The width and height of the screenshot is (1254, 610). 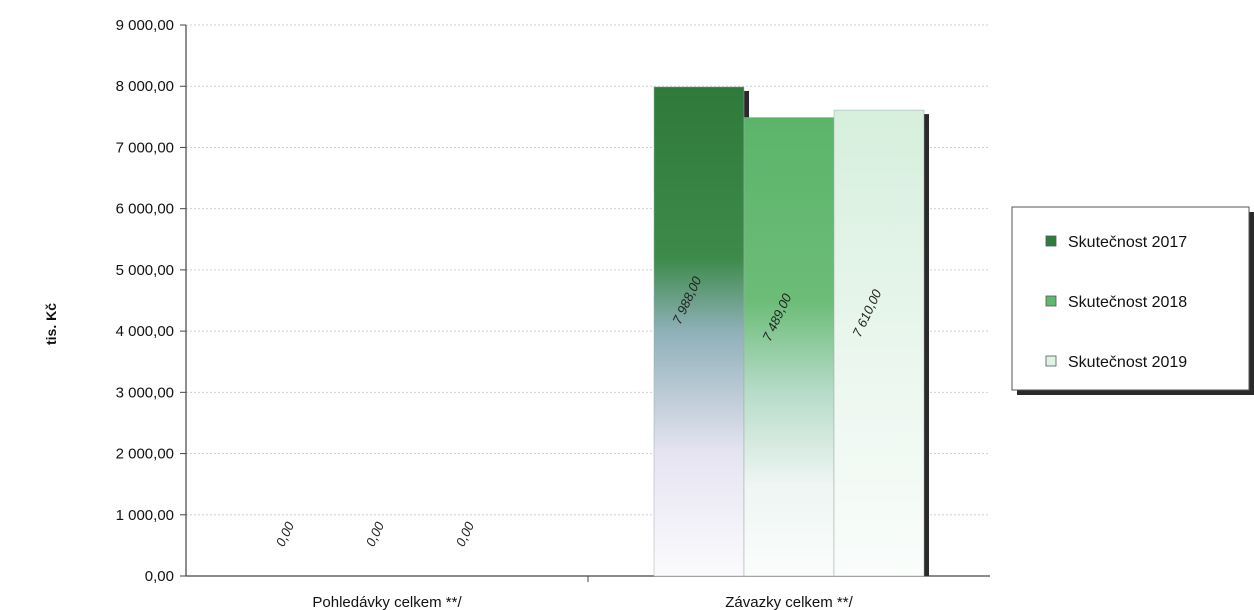 What do you see at coordinates (51, 324) in the screenshot?
I see `y-axis-label: tis. Kč` at bounding box center [51, 324].